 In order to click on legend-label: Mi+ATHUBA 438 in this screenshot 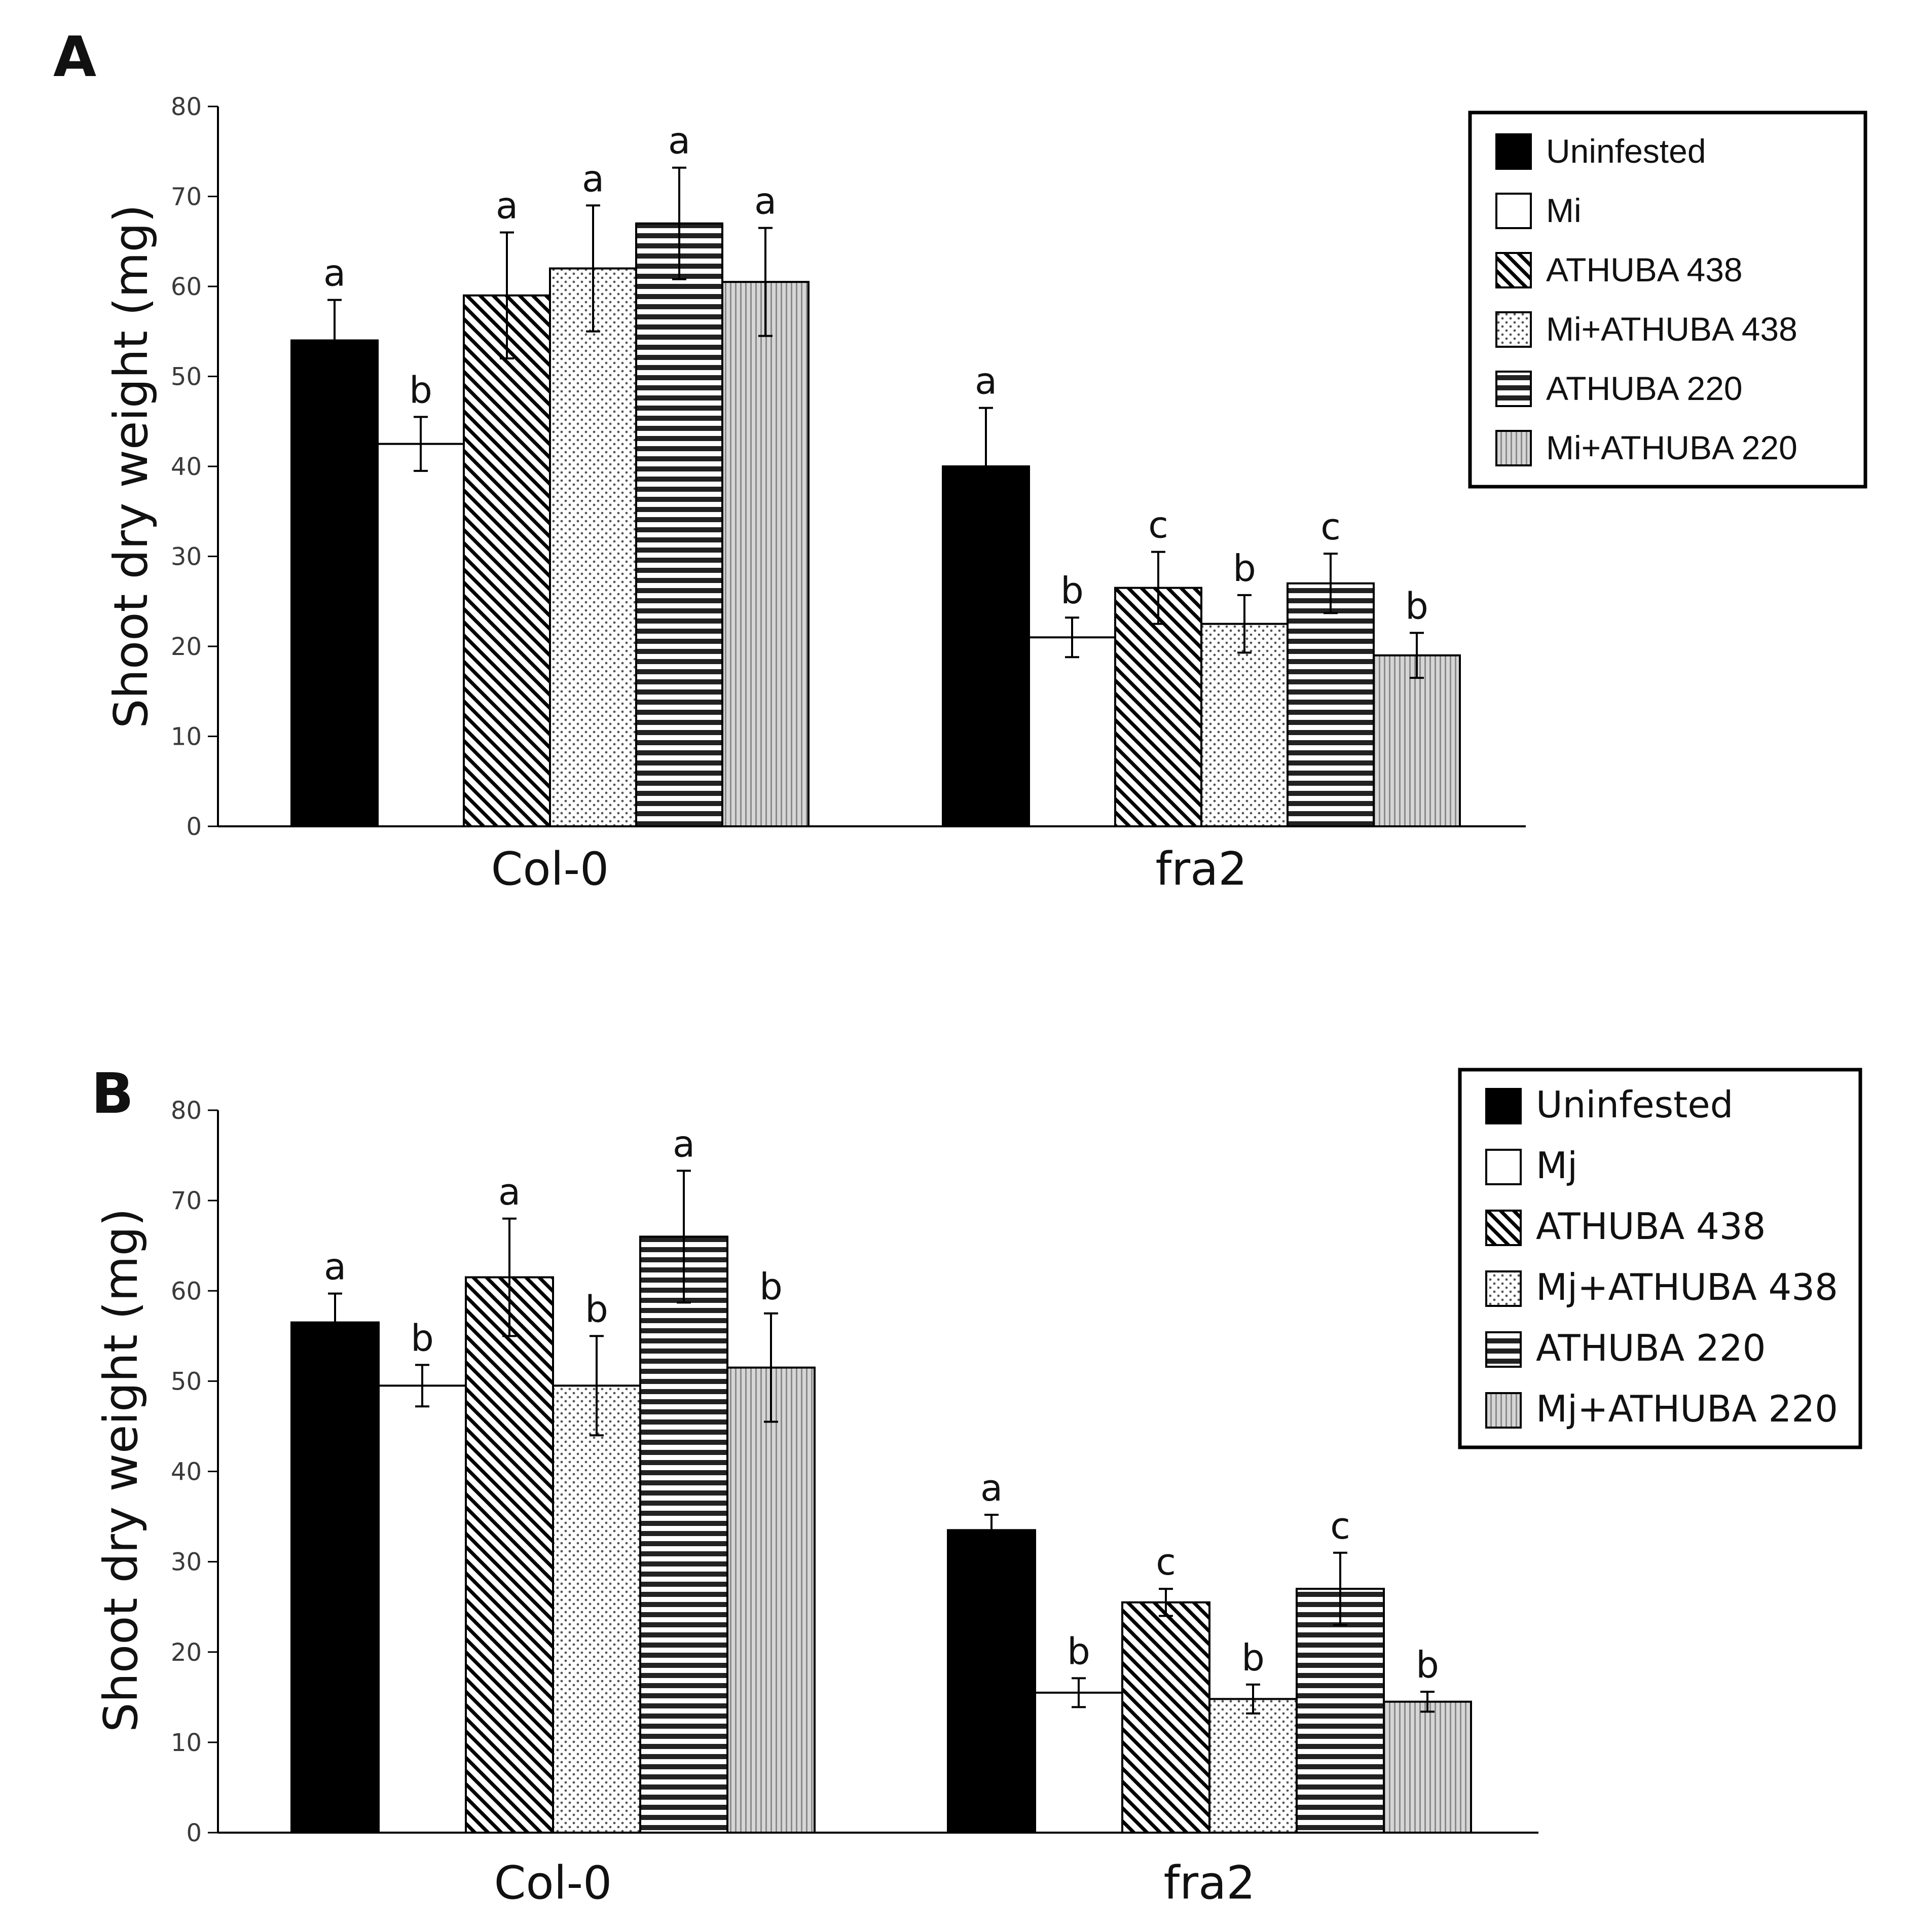, I will do `click(1671, 329)`.